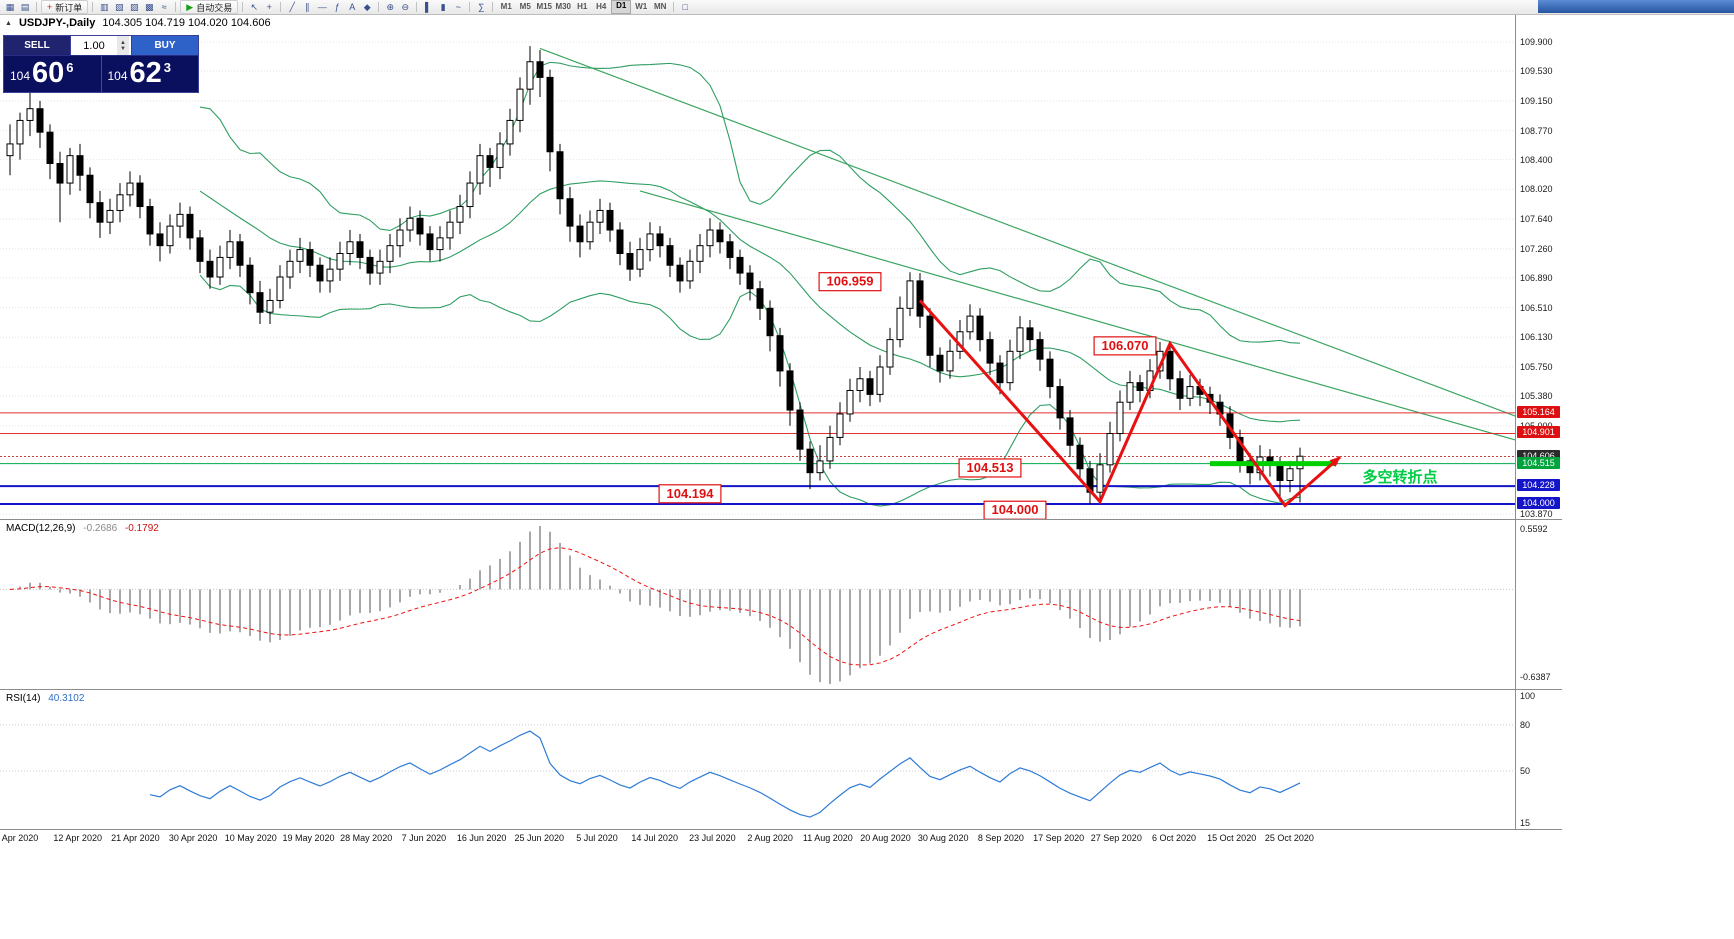 The width and height of the screenshot is (1734, 939). Describe the element at coordinates (250, 838) in the screenshot. I see `date-label: 10 May 2020` at that location.